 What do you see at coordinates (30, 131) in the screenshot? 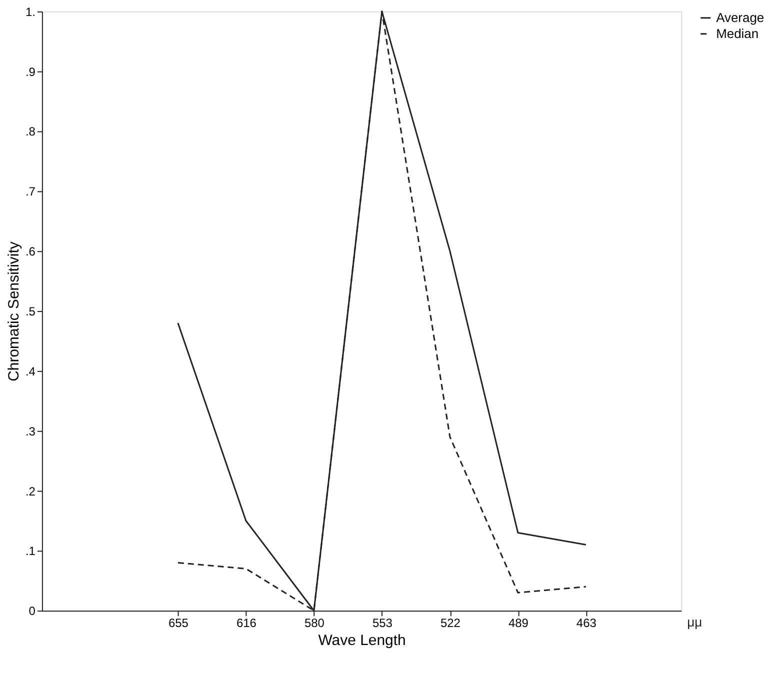
I see `y-tick-label: .8` at bounding box center [30, 131].